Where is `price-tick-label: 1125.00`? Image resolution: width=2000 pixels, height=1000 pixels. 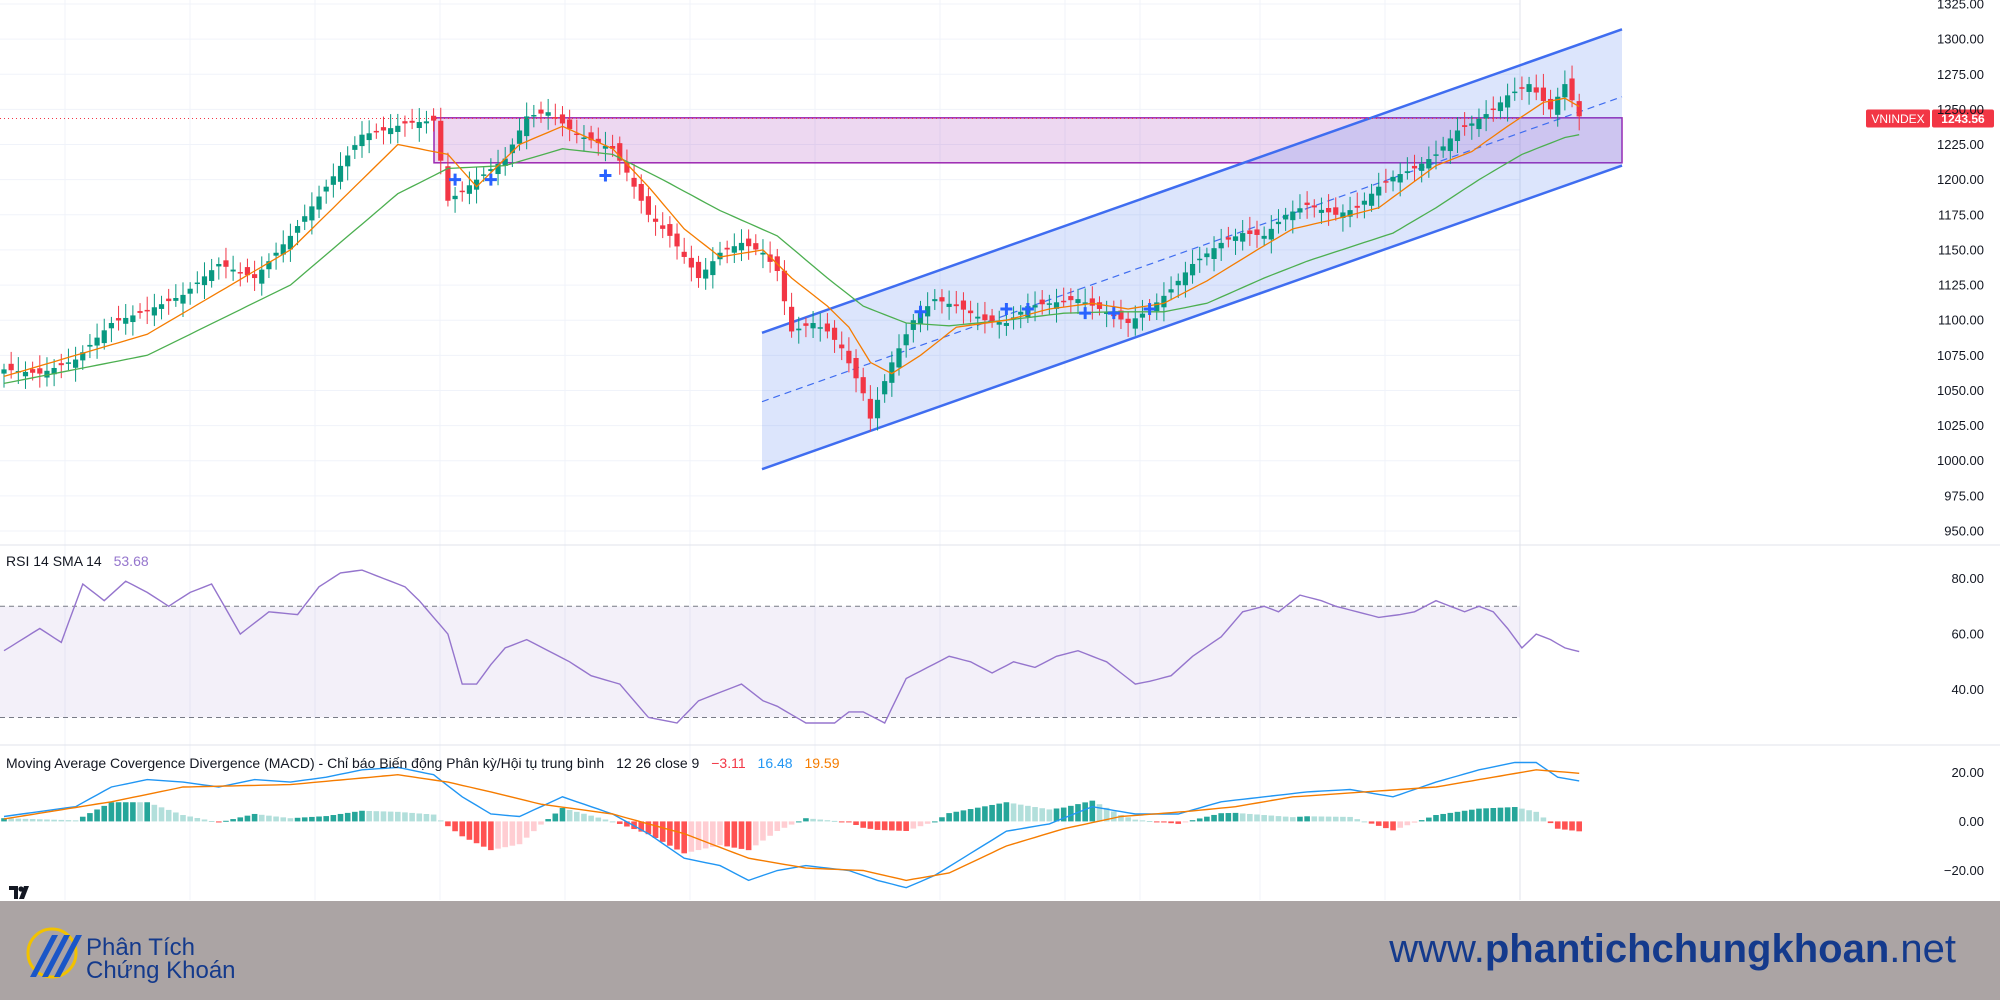 price-tick-label: 1125.00 is located at coordinates (1961, 285).